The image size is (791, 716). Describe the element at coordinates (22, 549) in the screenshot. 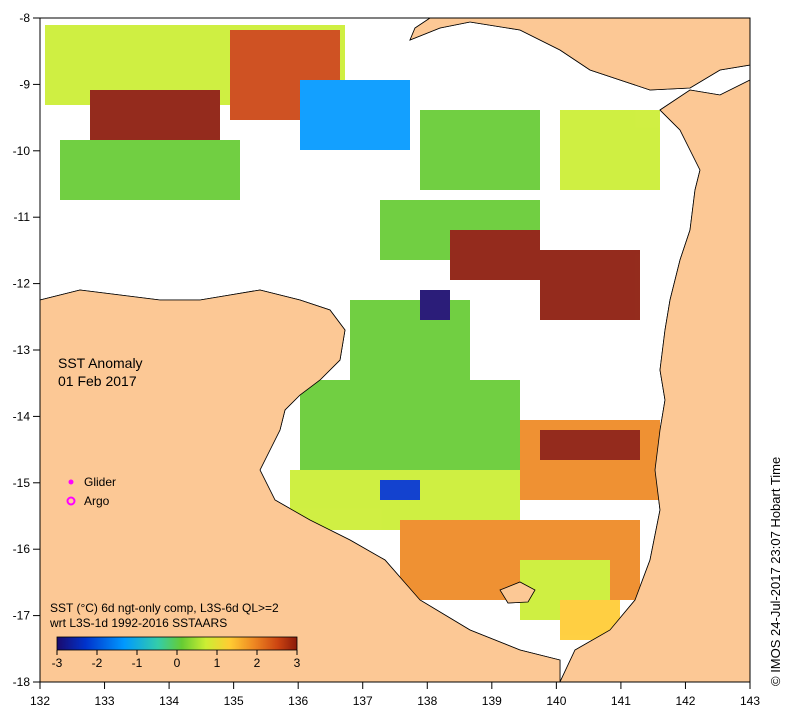

I see `y-tick-label: -16` at that location.